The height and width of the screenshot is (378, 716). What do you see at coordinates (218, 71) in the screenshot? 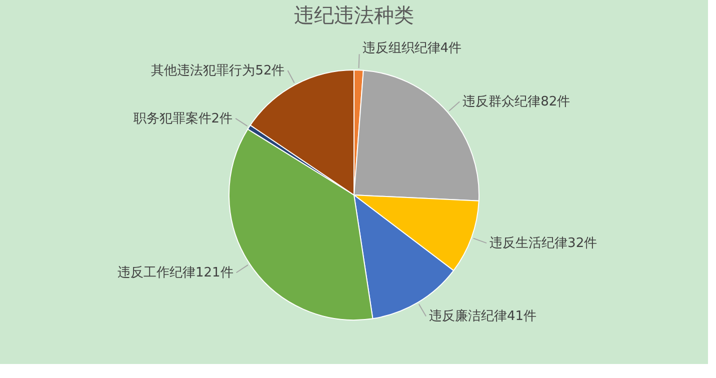
I see `slice-label: 其他违法犯罪行为52件` at bounding box center [218, 71].